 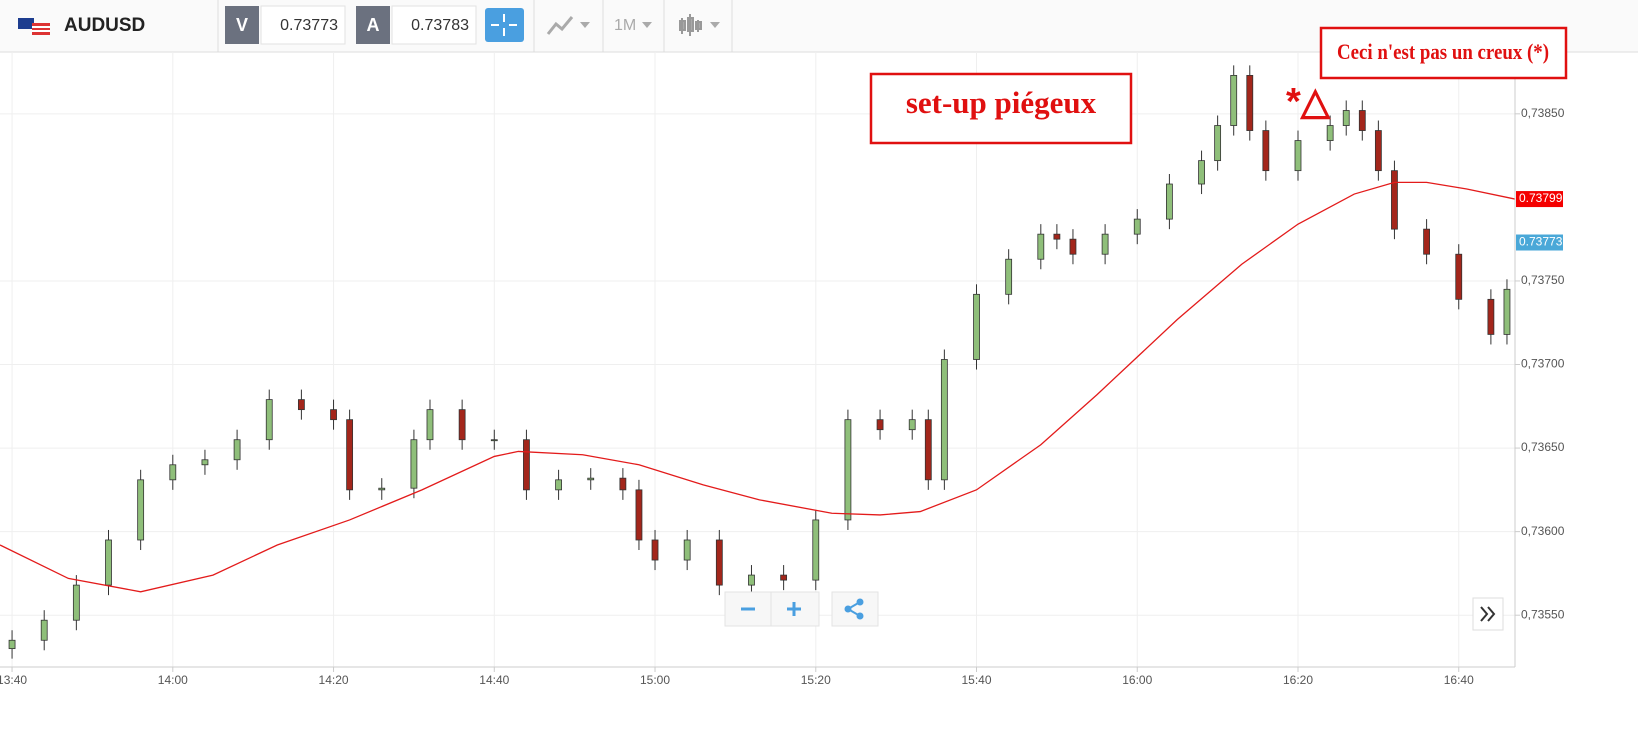 What do you see at coordinates (1309, 102) in the screenshot?
I see `annotation: *△` at bounding box center [1309, 102].